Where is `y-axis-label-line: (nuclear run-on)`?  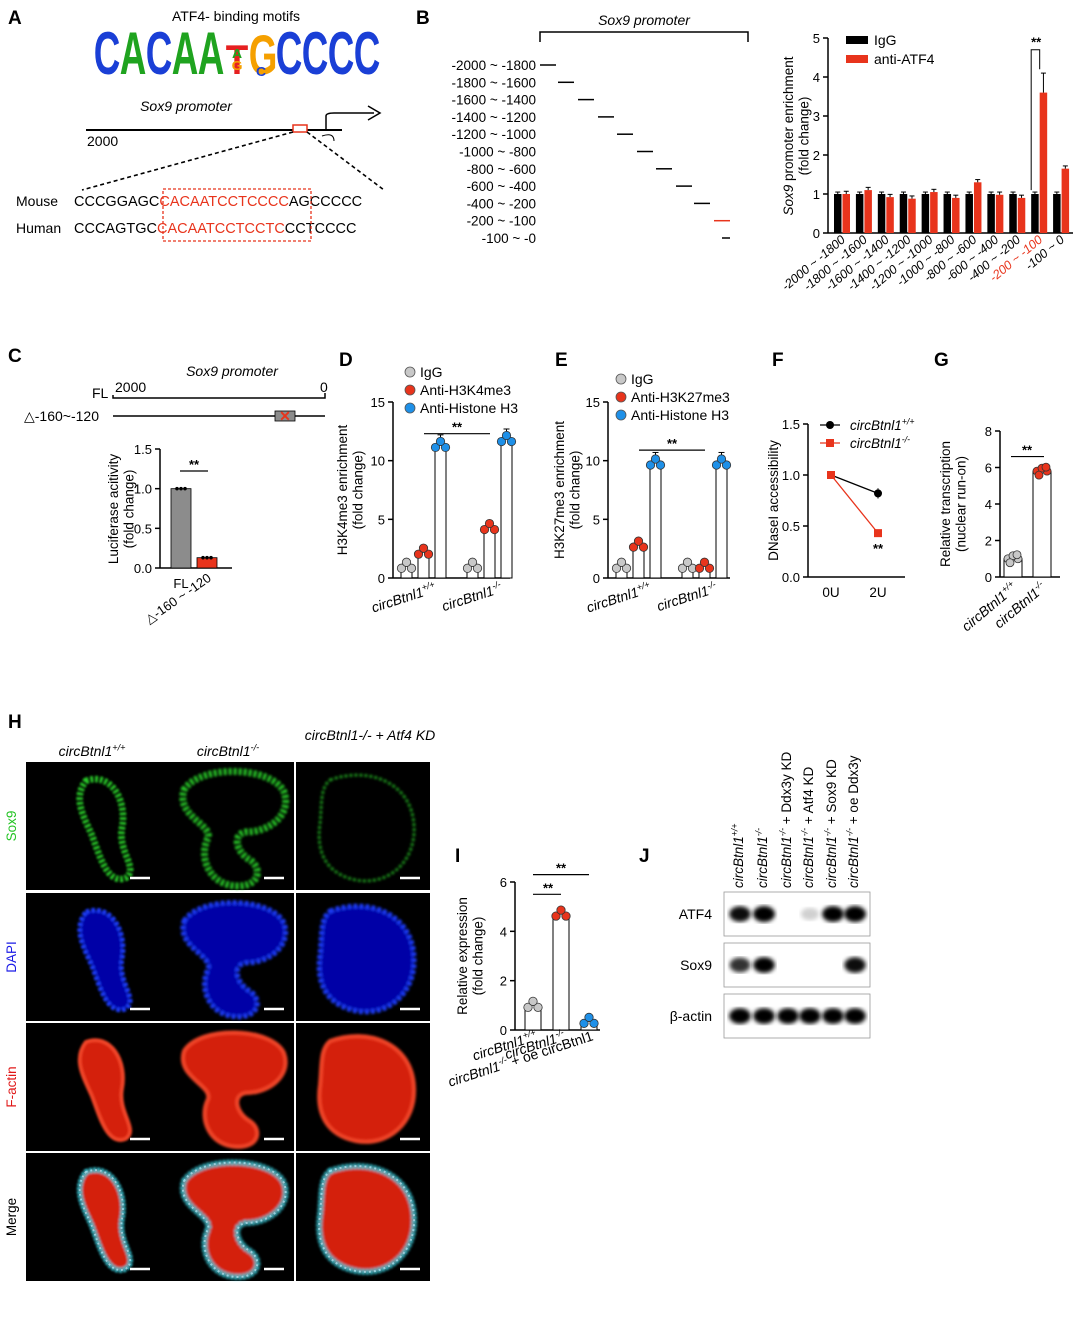
y-axis-label-line: (nuclear run-on) is located at coordinates (961, 504).